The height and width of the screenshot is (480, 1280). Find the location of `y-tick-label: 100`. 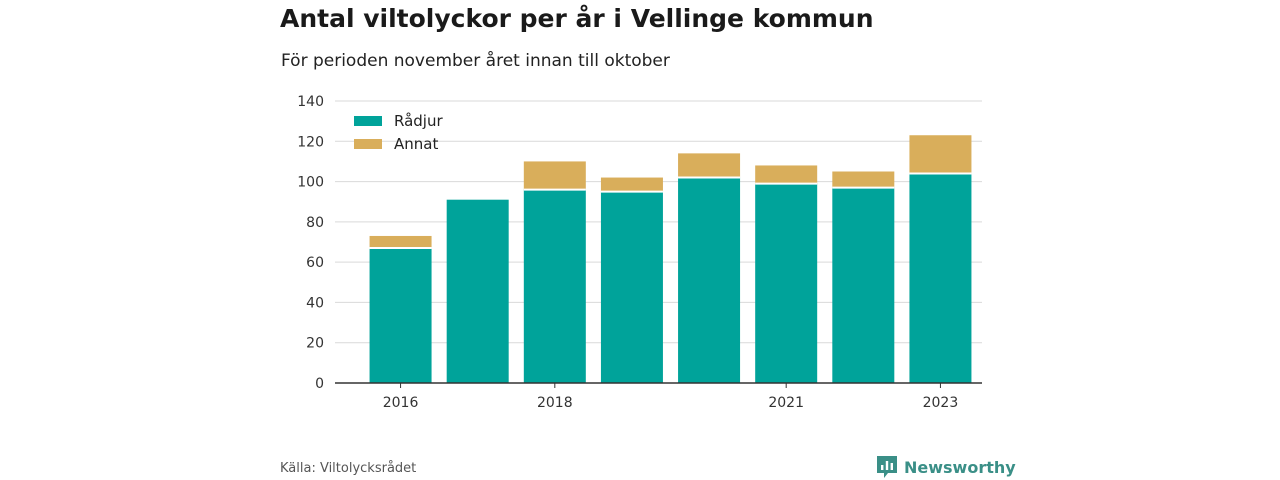

y-tick-label: 100 is located at coordinates (310, 183).